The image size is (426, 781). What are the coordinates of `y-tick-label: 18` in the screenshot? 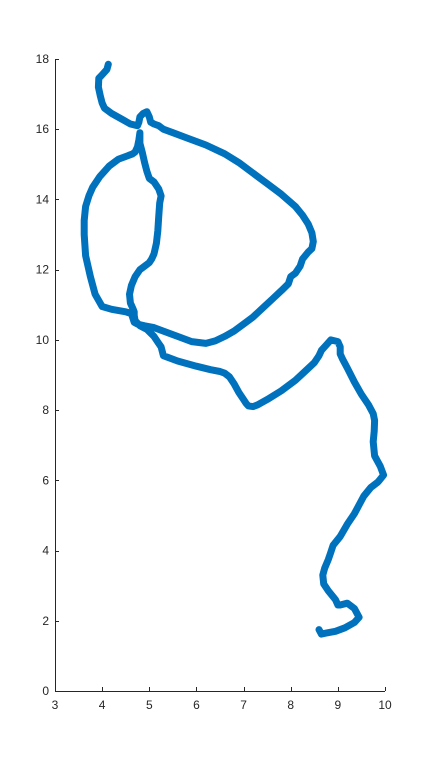 It's located at (43, 59).